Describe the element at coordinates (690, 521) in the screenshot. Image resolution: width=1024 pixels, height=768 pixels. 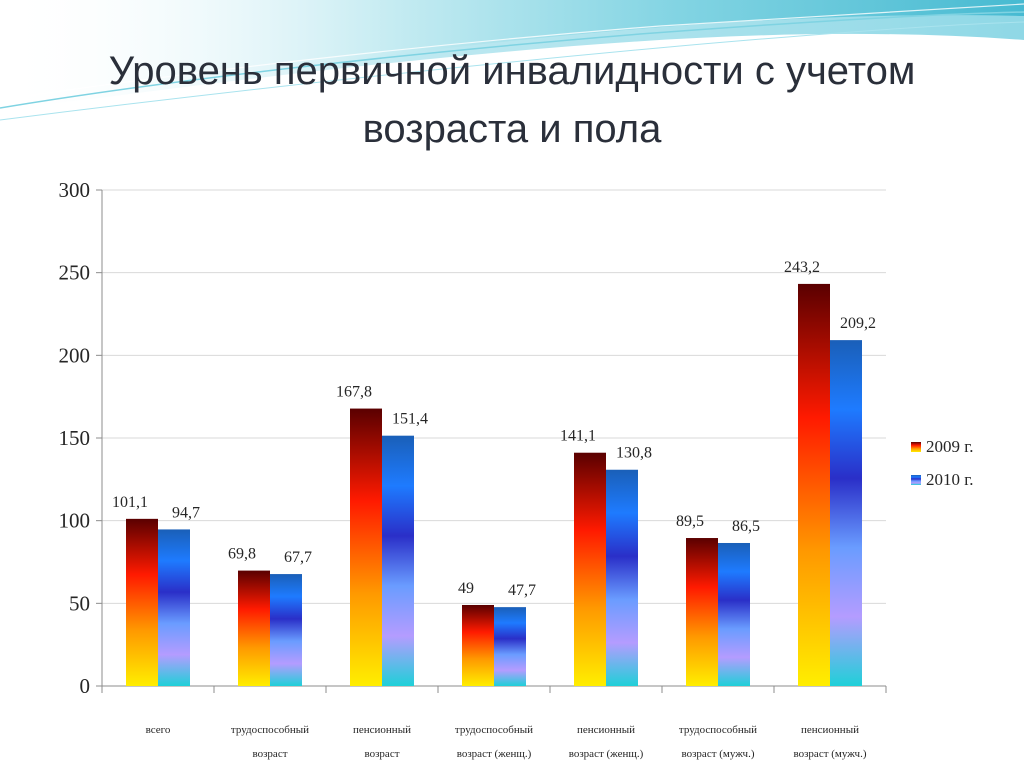
I see `data-label: 89,5` at that location.